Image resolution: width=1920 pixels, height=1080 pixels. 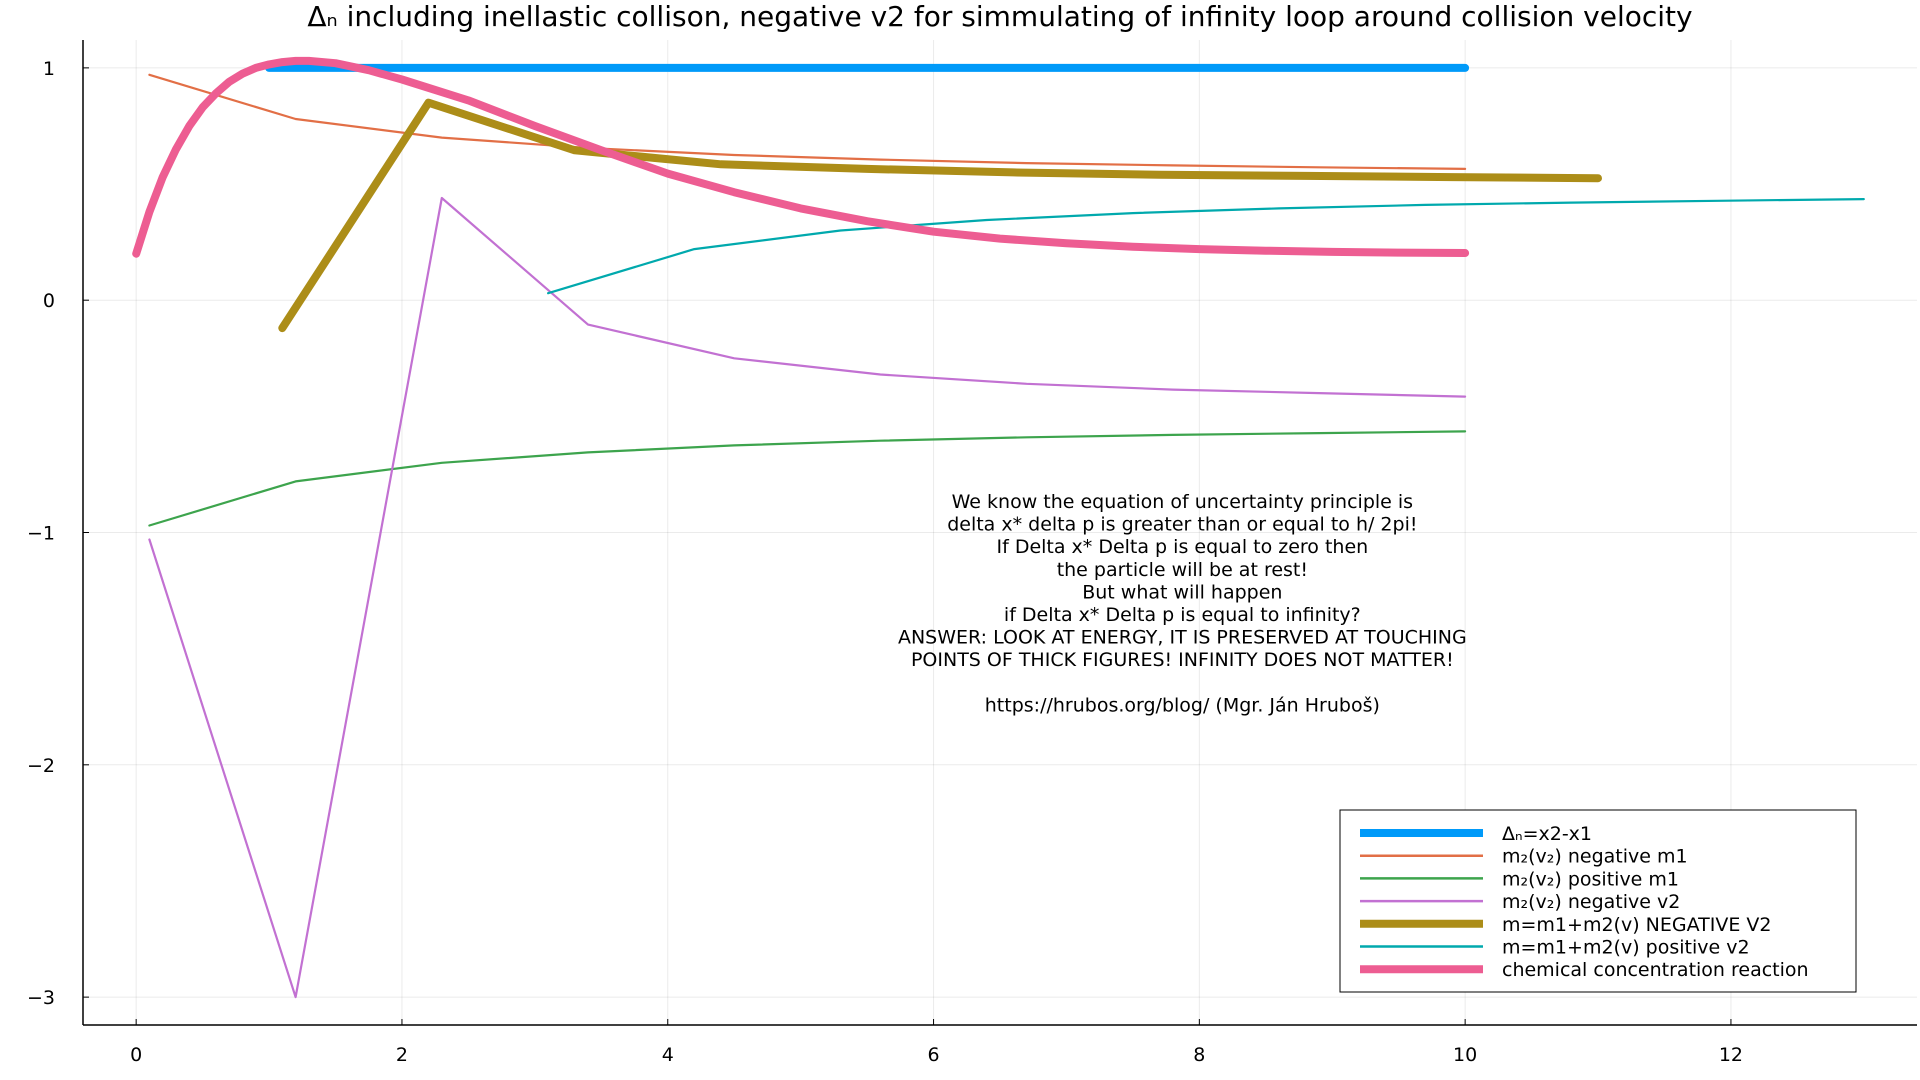 What do you see at coordinates (1590, 879) in the screenshot?
I see `legend-label-3: m₂(v₂) positive m1` at bounding box center [1590, 879].